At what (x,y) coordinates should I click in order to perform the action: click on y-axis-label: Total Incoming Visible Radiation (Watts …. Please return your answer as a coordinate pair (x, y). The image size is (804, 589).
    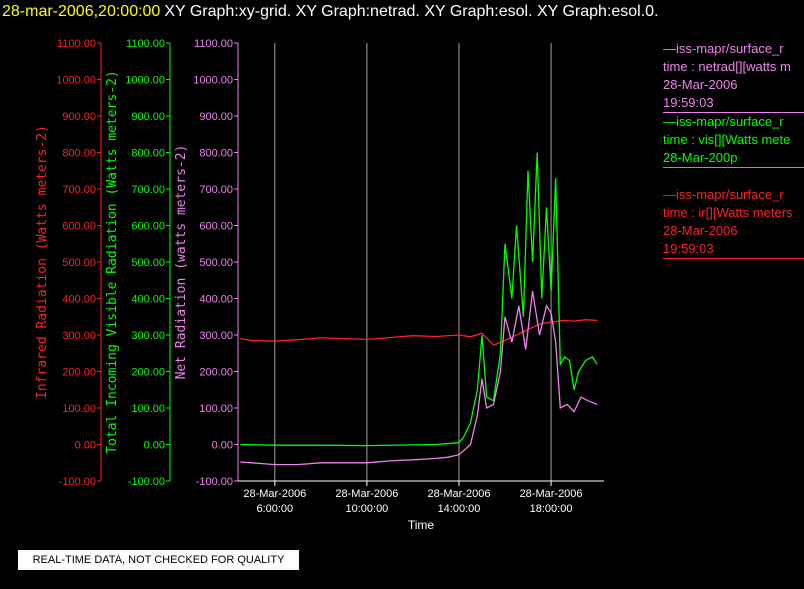
    Looking at the image, I should click on (112, 262).